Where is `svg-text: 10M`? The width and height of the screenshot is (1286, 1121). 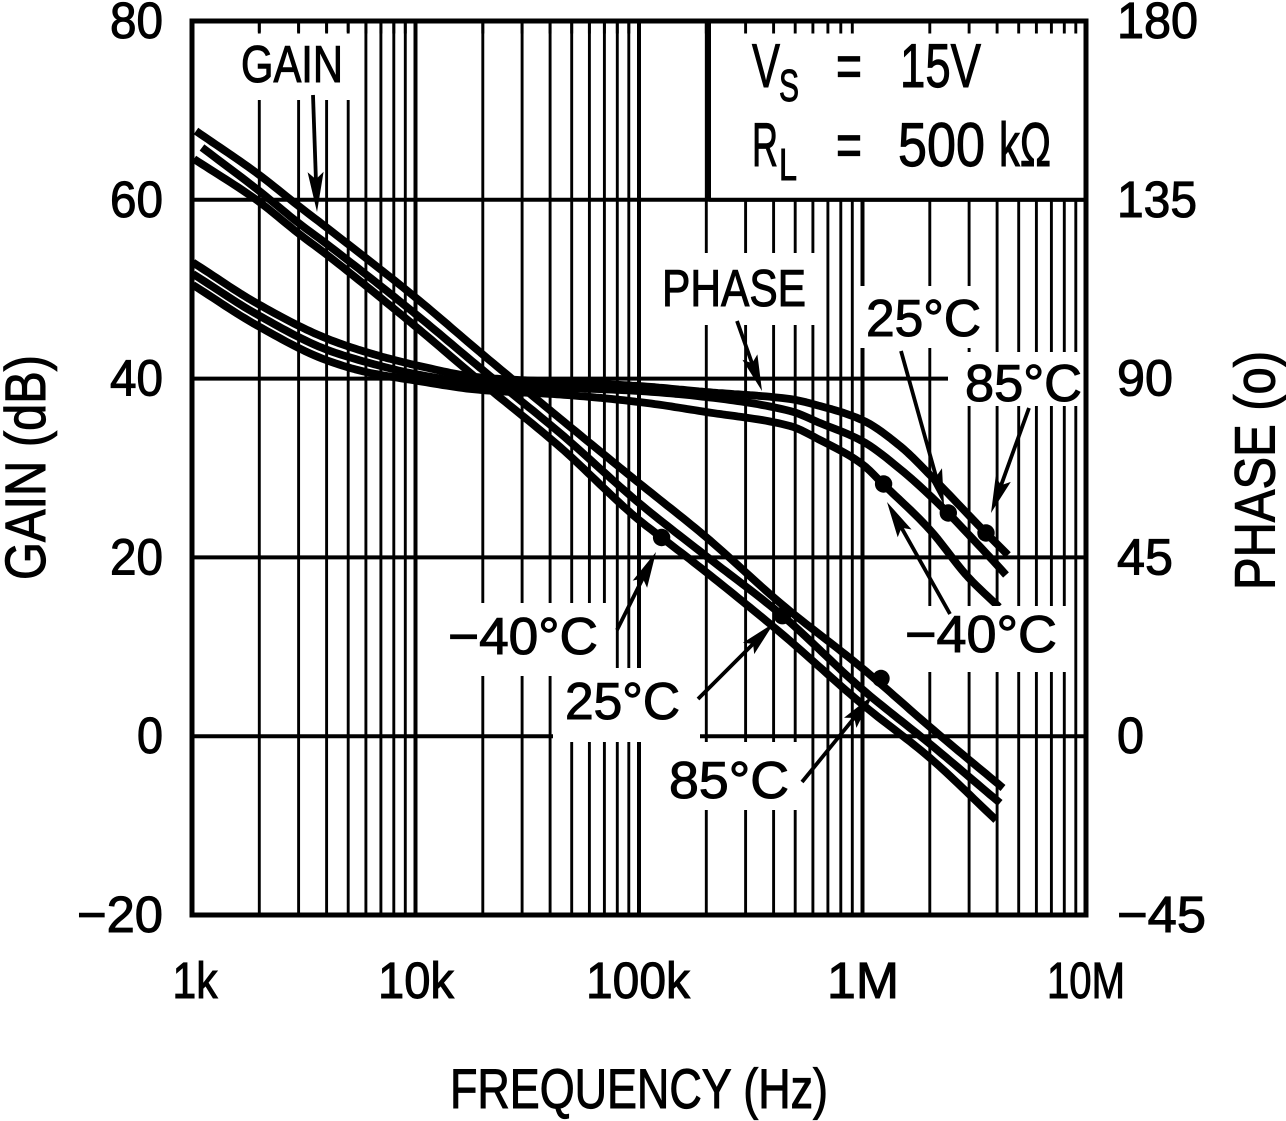
svg-text: 10M is located at coordinates (1086, 980).